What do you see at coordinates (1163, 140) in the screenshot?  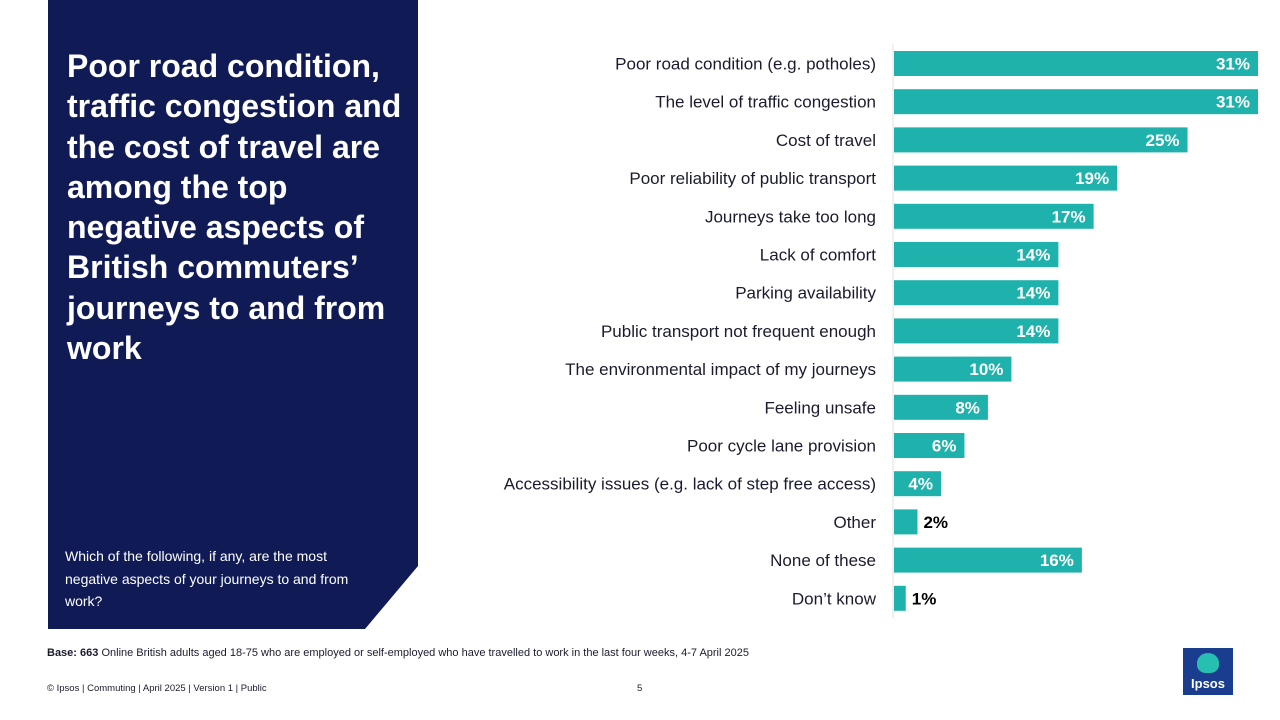 I see `value-label: 25%` at bounding box center [1163, 140].